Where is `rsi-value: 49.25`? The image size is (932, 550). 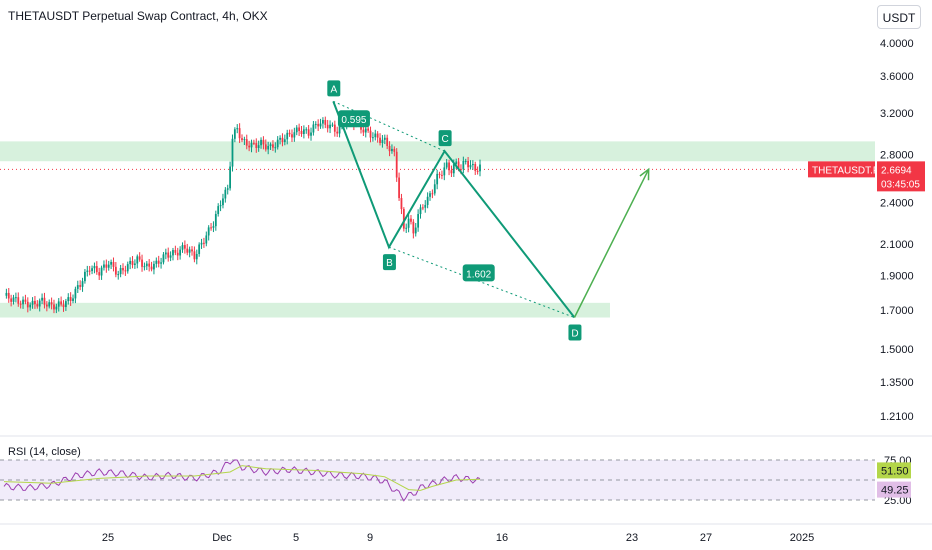 rsi-value: 49.25 is located at coordinates (895, 491).